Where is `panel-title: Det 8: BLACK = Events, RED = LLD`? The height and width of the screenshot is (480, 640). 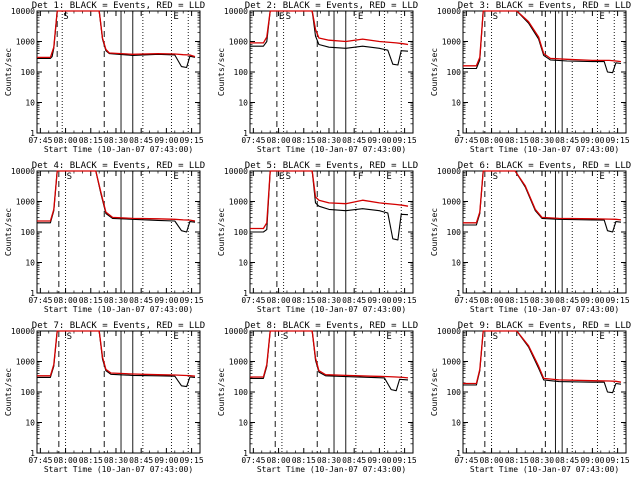
panel-title: Det 8: BLACK = Events, RED = LLD is located at coordinates (331, 326).